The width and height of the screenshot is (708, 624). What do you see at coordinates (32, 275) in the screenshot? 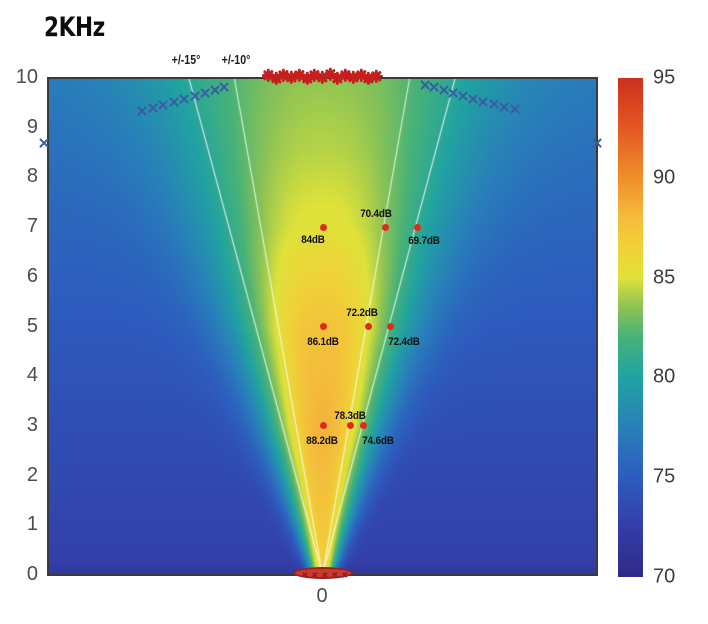
I see `y-axis-tick-label: 6` at bounding box center [32, 275].